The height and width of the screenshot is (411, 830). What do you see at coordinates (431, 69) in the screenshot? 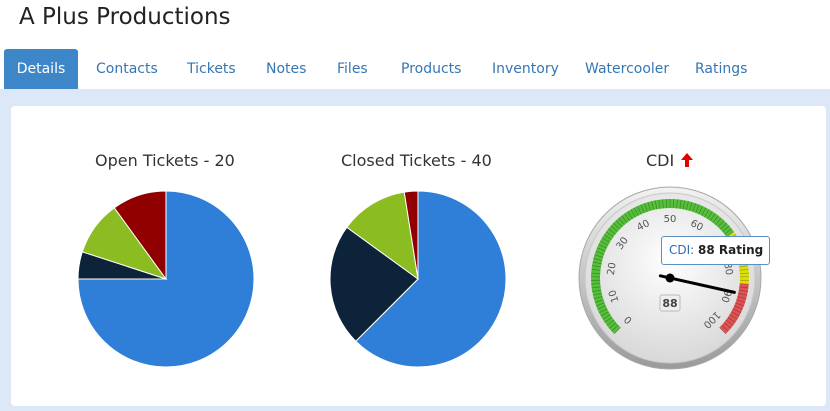
I see `tab-products: Products` at bounding box center [431, 69].